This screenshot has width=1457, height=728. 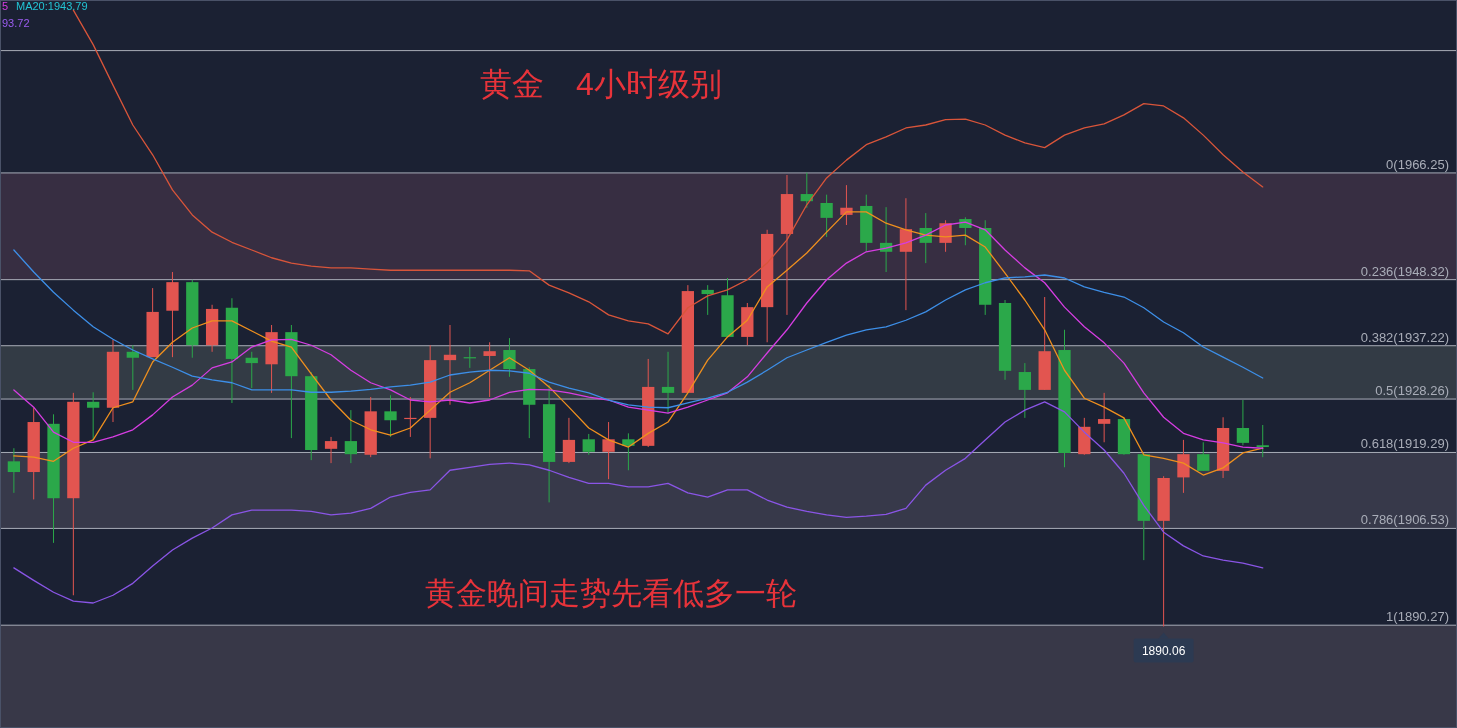 What do you see at coordinates (601, 84) in the screenshot?
I see `title: 黄金 4小时级别` at bounding box center [601, 84].